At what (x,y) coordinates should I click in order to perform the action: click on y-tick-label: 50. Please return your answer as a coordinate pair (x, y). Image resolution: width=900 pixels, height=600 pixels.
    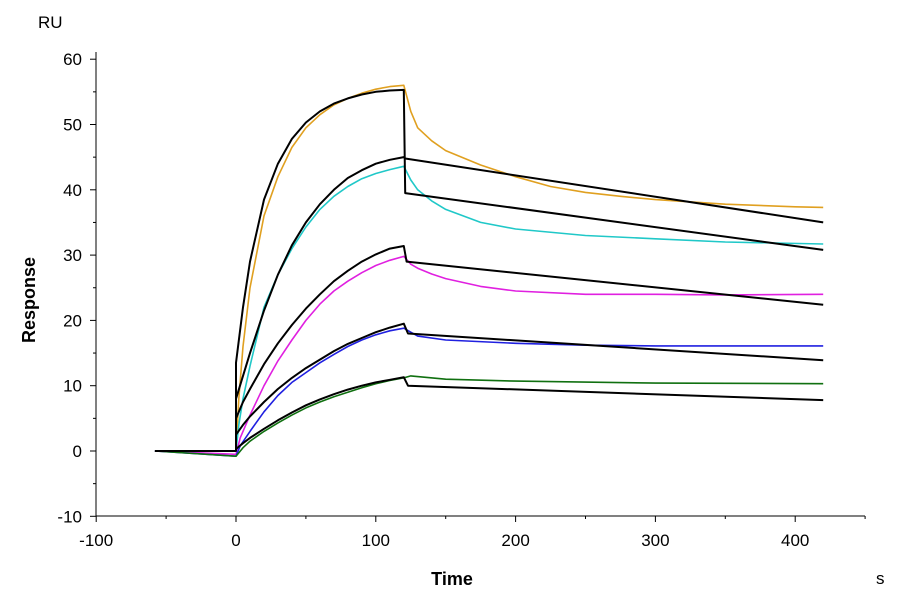
    Looking at the image, I should click on (72, 125).